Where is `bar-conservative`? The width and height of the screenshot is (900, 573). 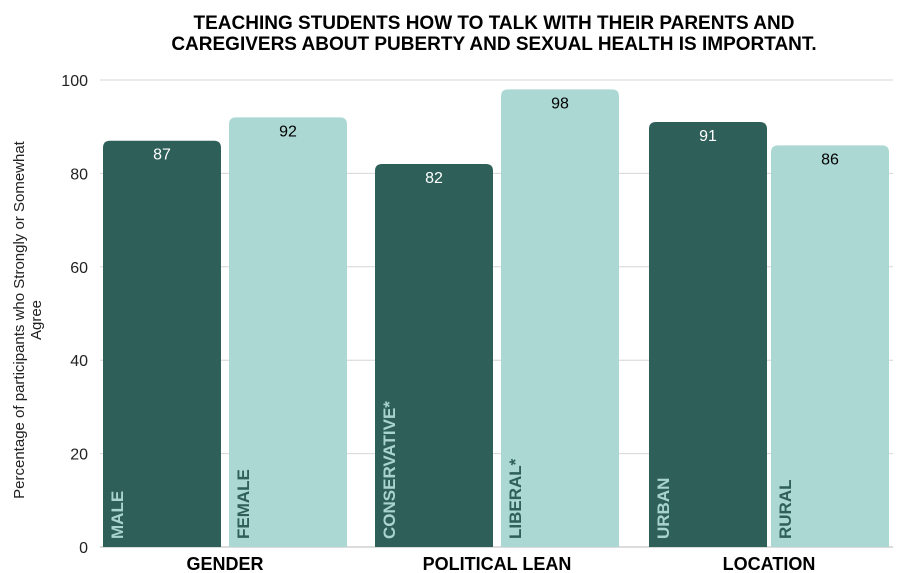 bar-conservative is located at coordinates (434, 355).